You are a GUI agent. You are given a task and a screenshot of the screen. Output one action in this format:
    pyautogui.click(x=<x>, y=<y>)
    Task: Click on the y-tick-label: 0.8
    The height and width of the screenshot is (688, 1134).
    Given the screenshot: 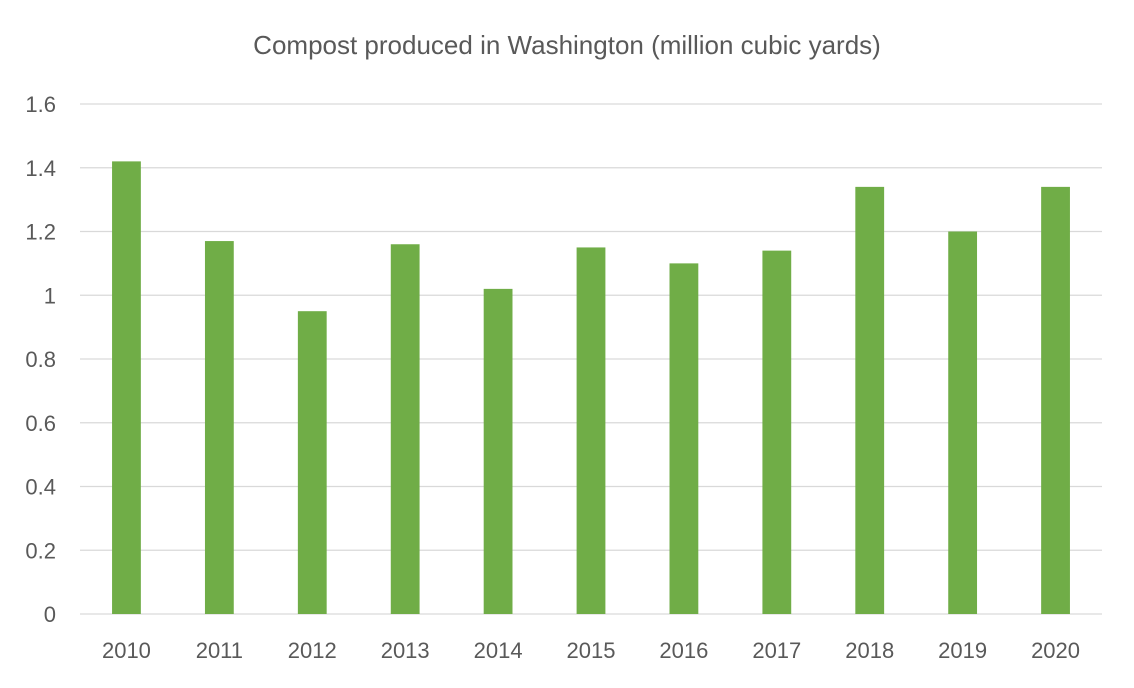 What is the action you would take?
    pyautogui.click(x=40, y=359)
    